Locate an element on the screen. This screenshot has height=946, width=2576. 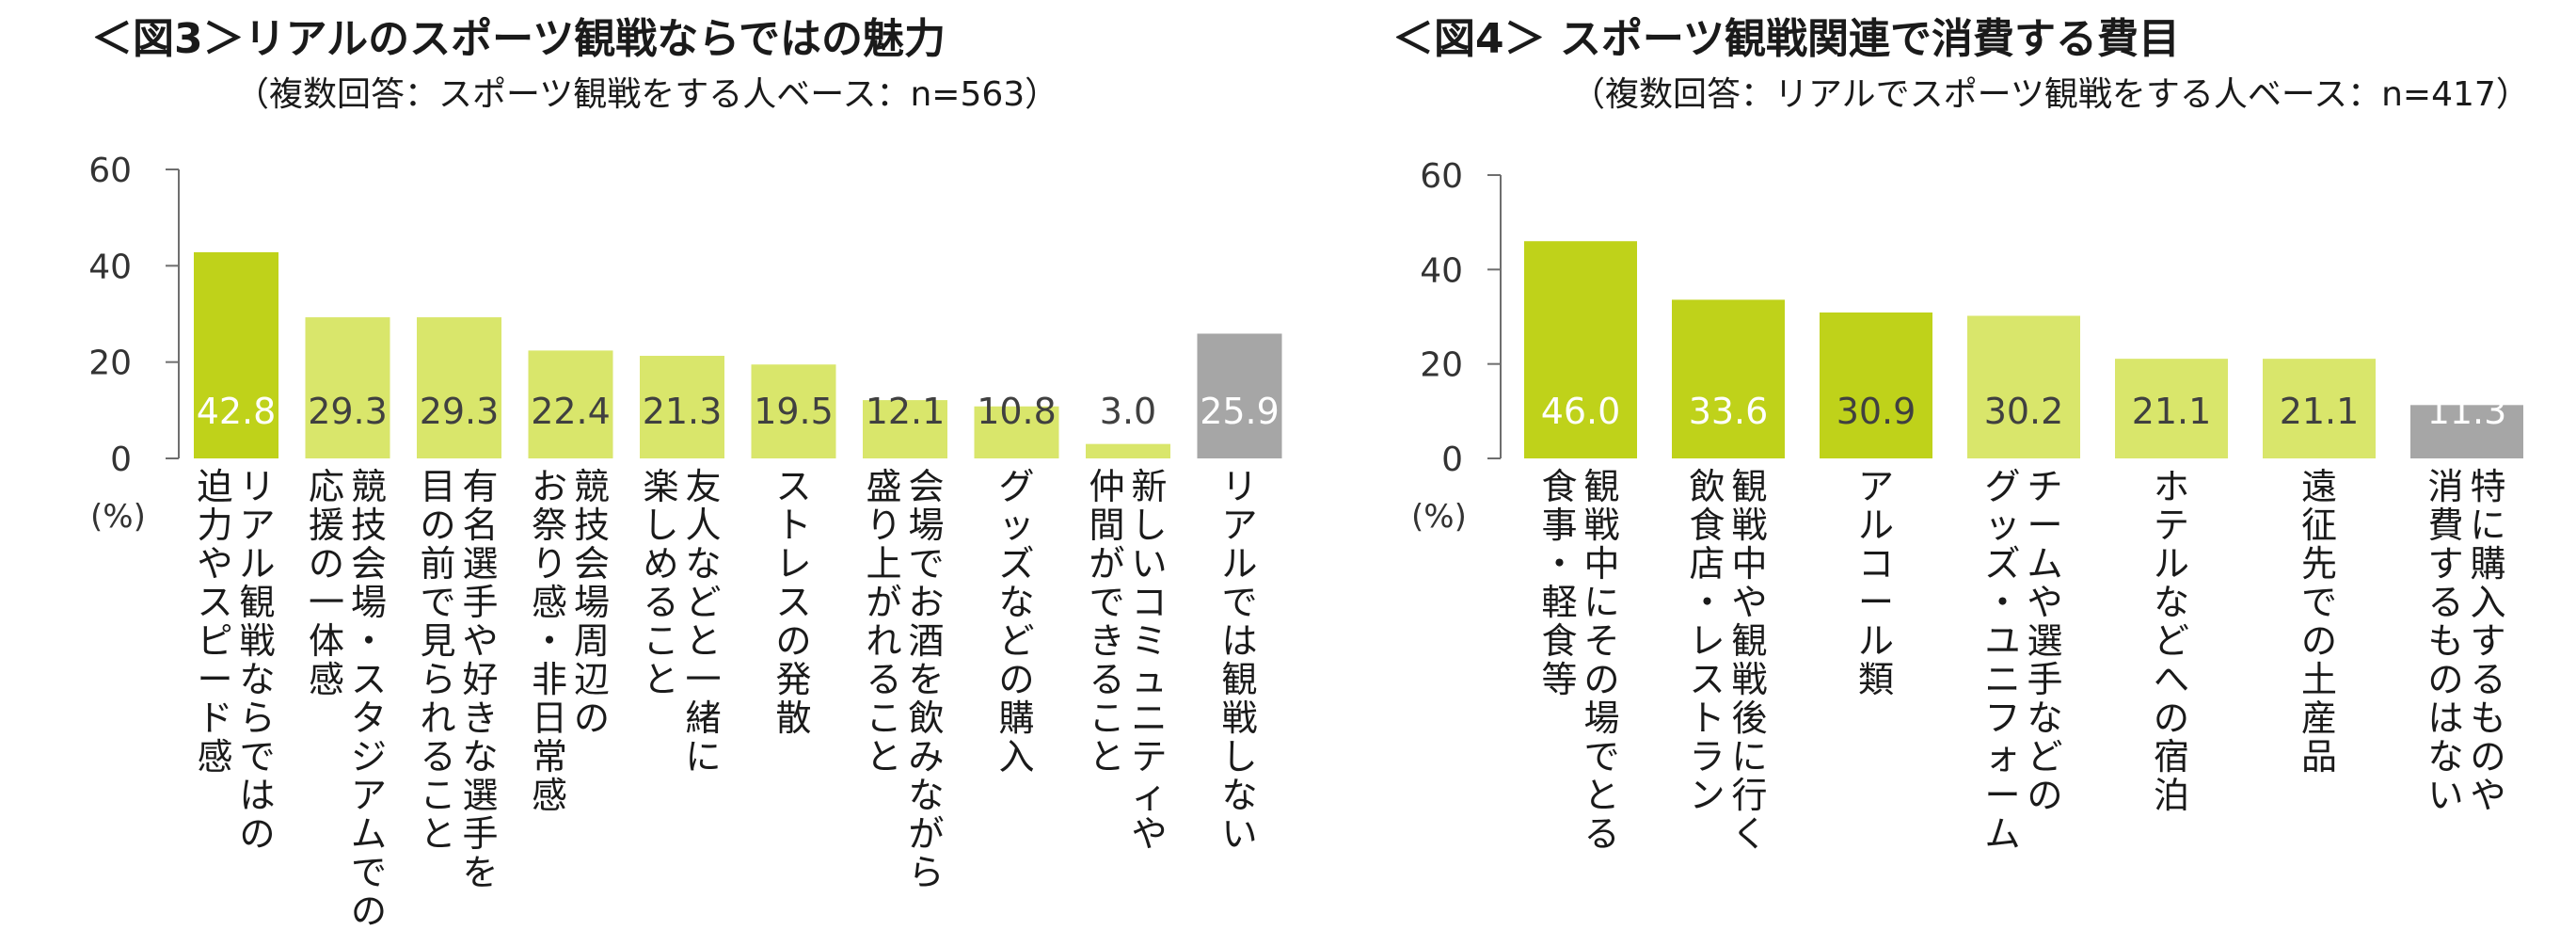
chart3-value-label: 10.8 is located at coordinates (1017, 411).